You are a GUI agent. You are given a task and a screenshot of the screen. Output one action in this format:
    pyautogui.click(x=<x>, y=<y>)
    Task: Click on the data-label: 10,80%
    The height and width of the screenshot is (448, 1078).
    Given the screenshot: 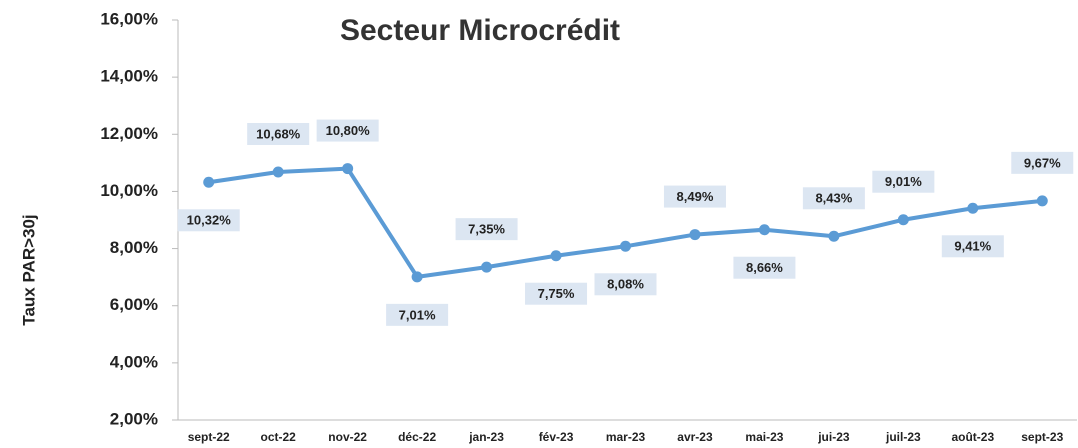 What is the action you would take?
    pyautogui.click(x=347, y=130)
    